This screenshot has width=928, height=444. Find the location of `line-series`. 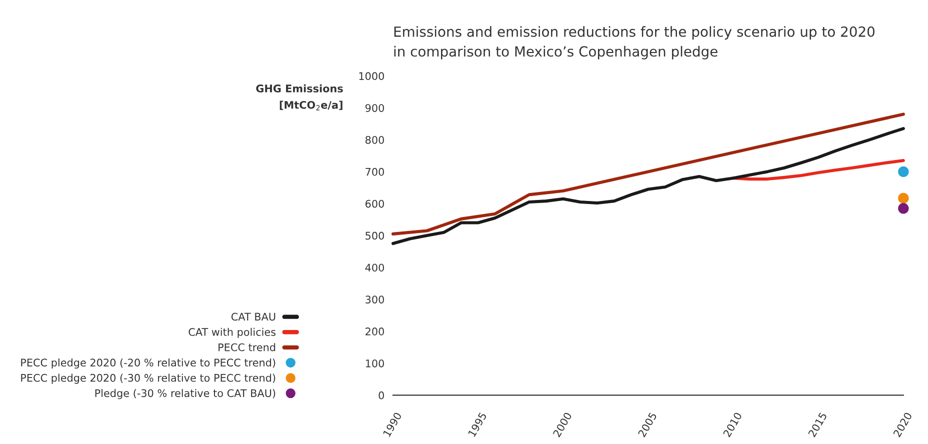

line-series is located at coordinates (648, 186).